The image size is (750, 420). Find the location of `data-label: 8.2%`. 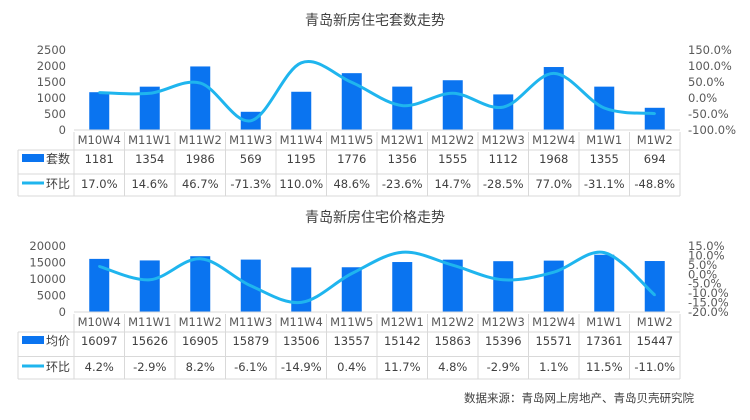

data-label: 8.2% is located at coordinates (200, 367).